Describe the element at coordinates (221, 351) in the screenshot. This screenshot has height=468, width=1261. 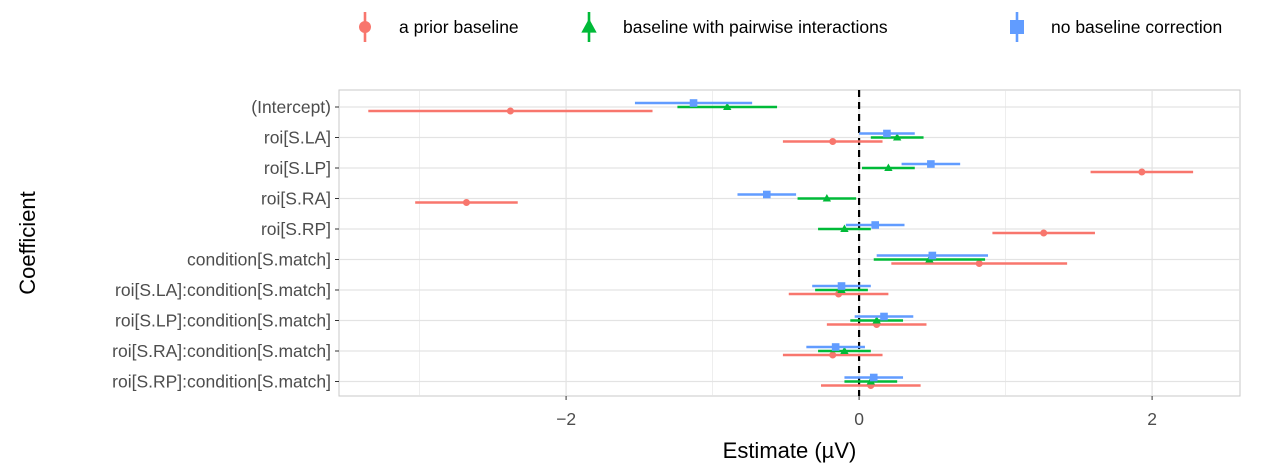
I see `y-tick-label: roi[S.RA]:condition[S.match]` at that location.